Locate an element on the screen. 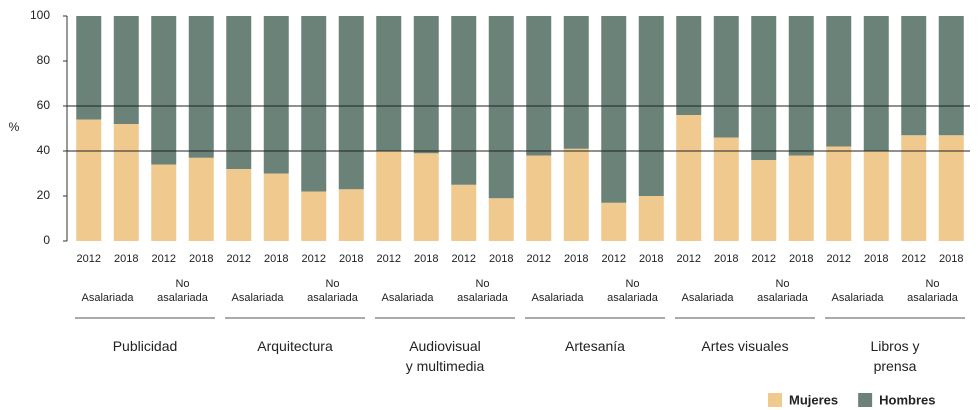 This screenshot has width=980, height=410. legend-label: Hombres is located at coordinates (907, 399).